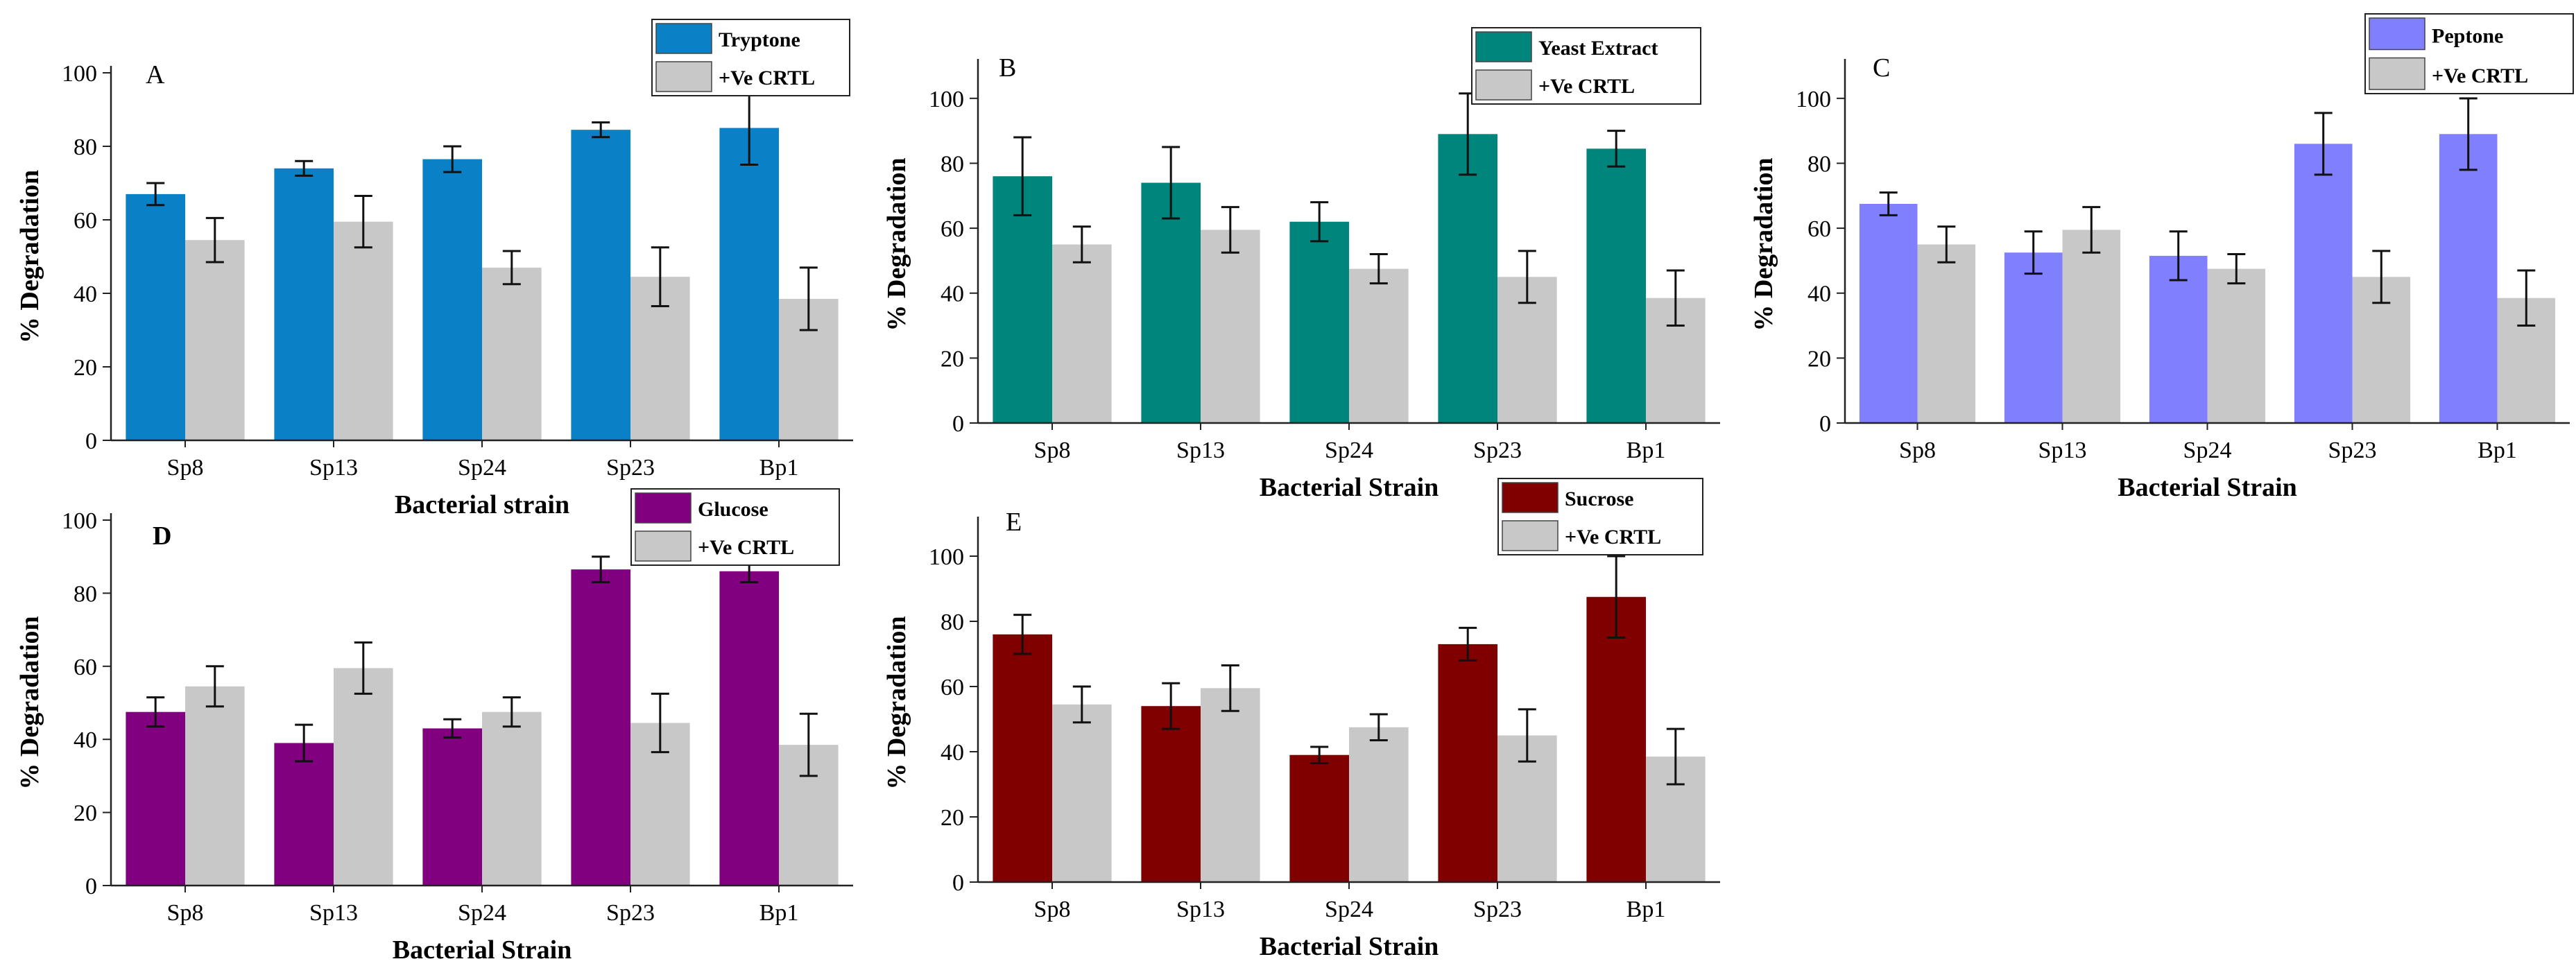 The width and height of the screenshot is (2576, 975). What do you see at coordinates (162, 536) in the screenshot?
I see `panel-label: D` at bounding box center [162, 536].